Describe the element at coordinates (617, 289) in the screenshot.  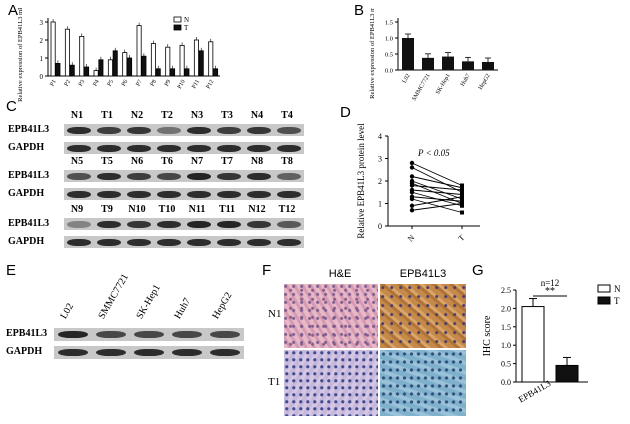
I see `chart-g-legend-label: N` at that location.